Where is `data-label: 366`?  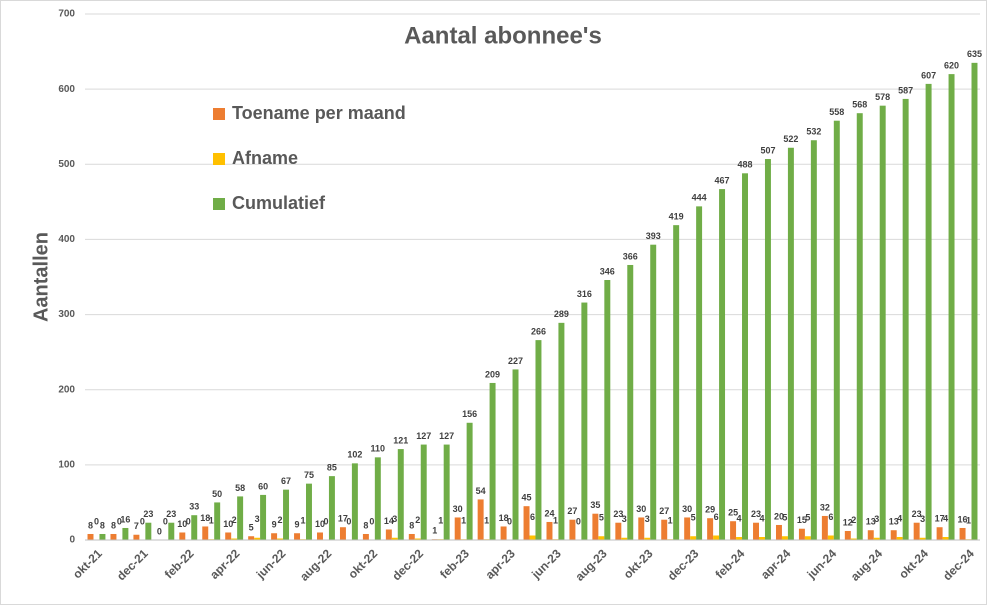
data-label: 366 is located at coordinates (630, 256).